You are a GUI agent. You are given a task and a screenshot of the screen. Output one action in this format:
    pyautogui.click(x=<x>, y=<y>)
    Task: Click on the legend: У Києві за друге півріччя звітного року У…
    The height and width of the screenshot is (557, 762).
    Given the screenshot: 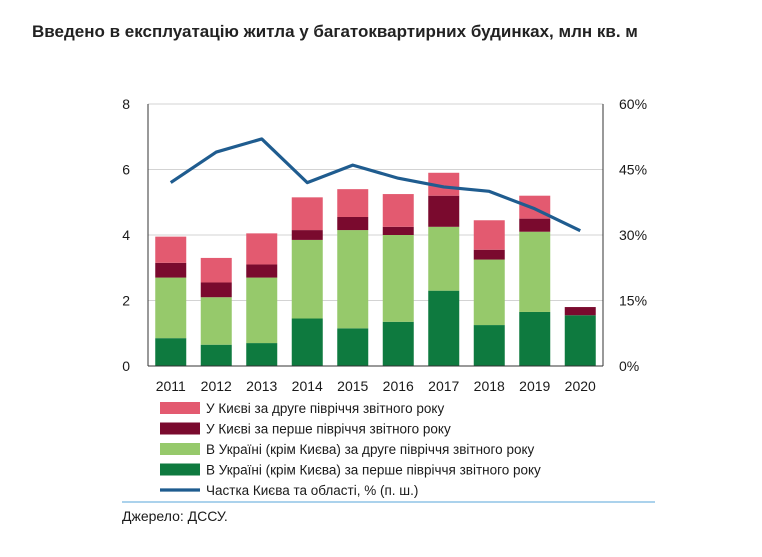 What is the action you would take?
    pyautogui.click(x=350, y=449)
    